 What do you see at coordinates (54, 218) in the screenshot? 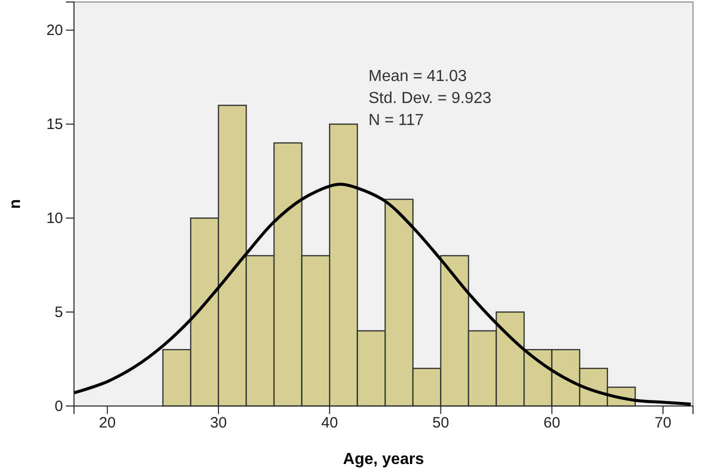
I see `y-tick-label: 10` at bounding box center [54, 218].